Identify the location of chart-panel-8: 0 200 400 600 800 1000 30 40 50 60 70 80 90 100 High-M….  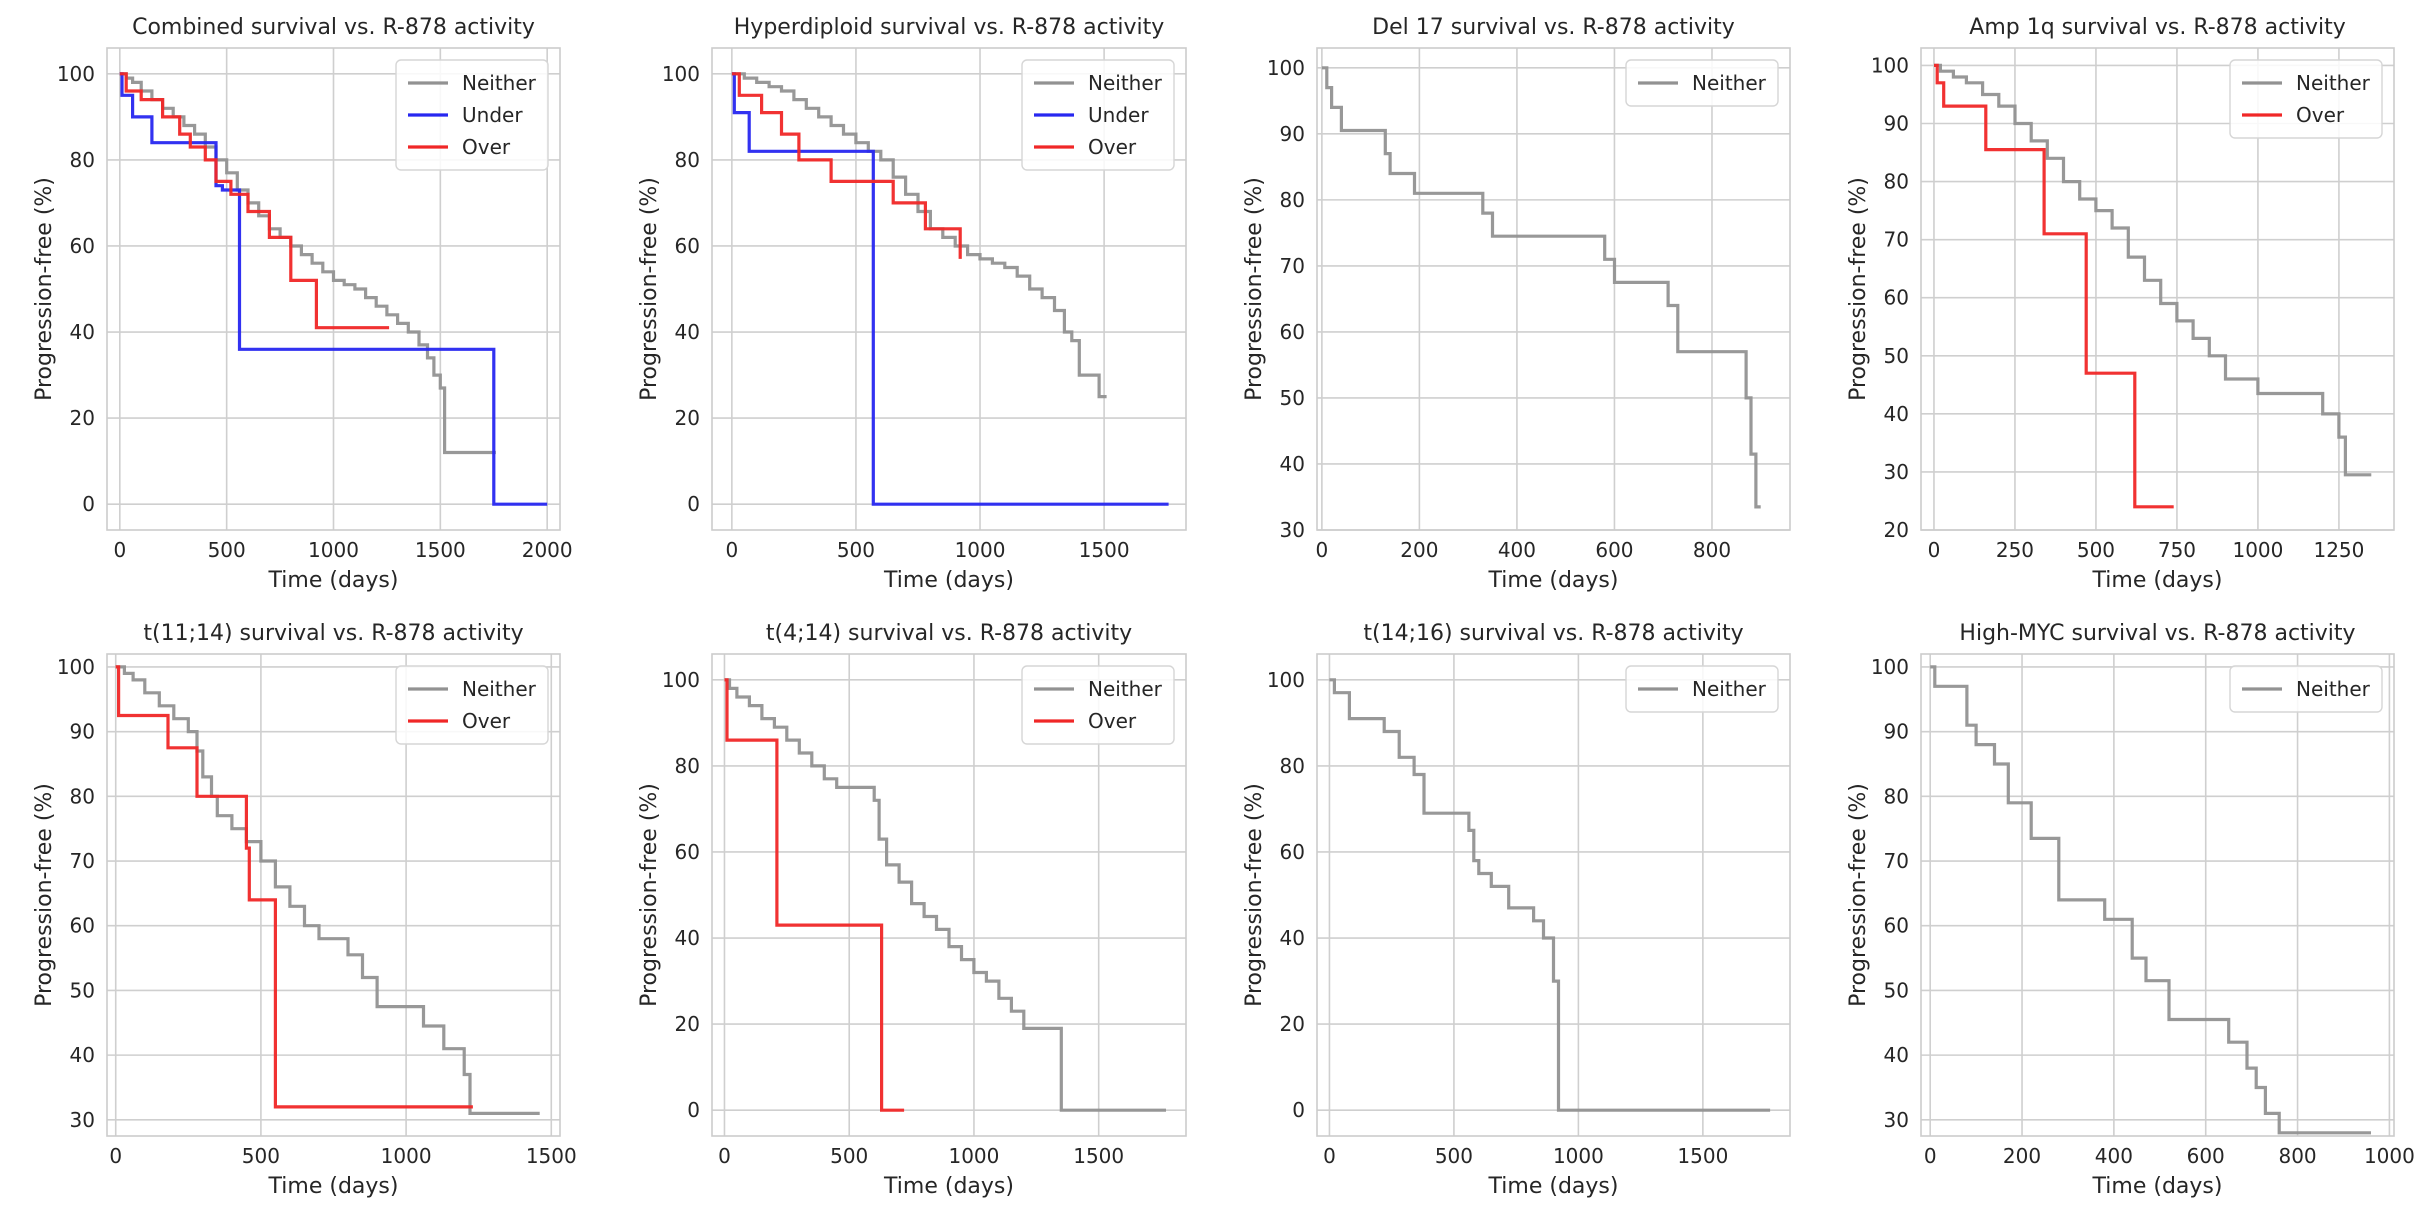
(2130, 910).